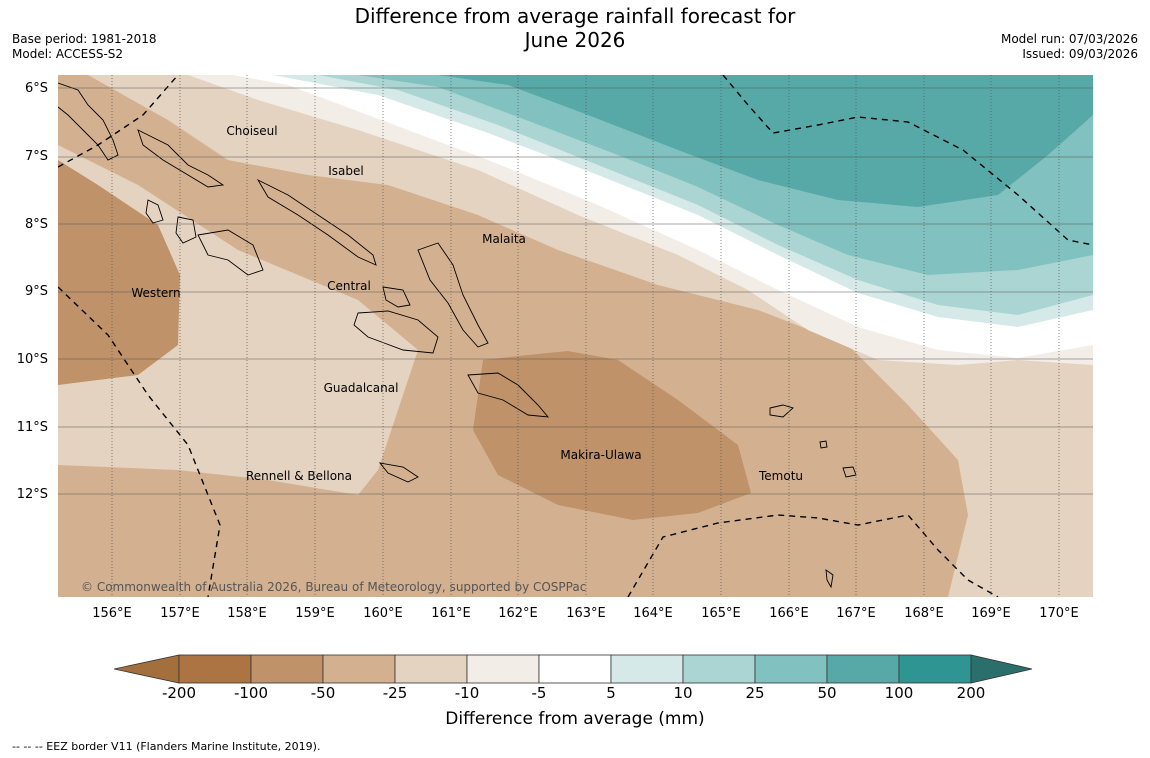 This screenshot has width=1150, height=758. Describe the element at coordinates (361, 388) in the screenshot. I see `region-label-guadalcanal: Guadalcanal` at that location.